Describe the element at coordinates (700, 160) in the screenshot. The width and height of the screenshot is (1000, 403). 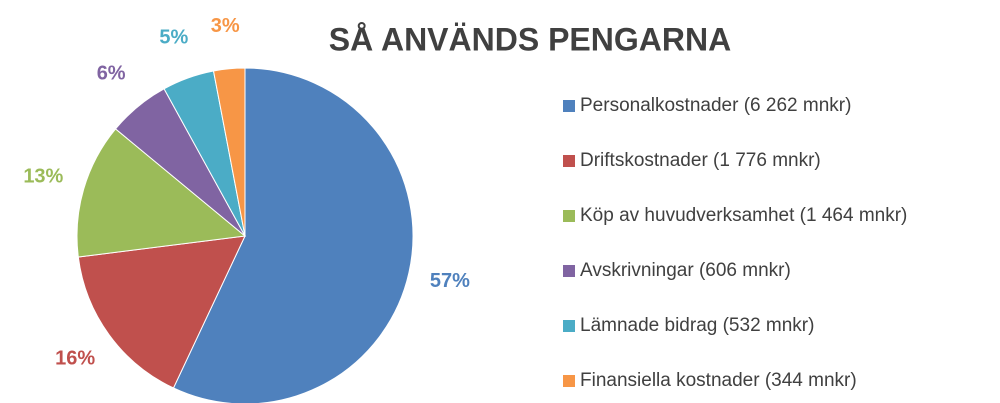
I see `legend-label: Driftskostnader (1 776 mnkr)` at that location.